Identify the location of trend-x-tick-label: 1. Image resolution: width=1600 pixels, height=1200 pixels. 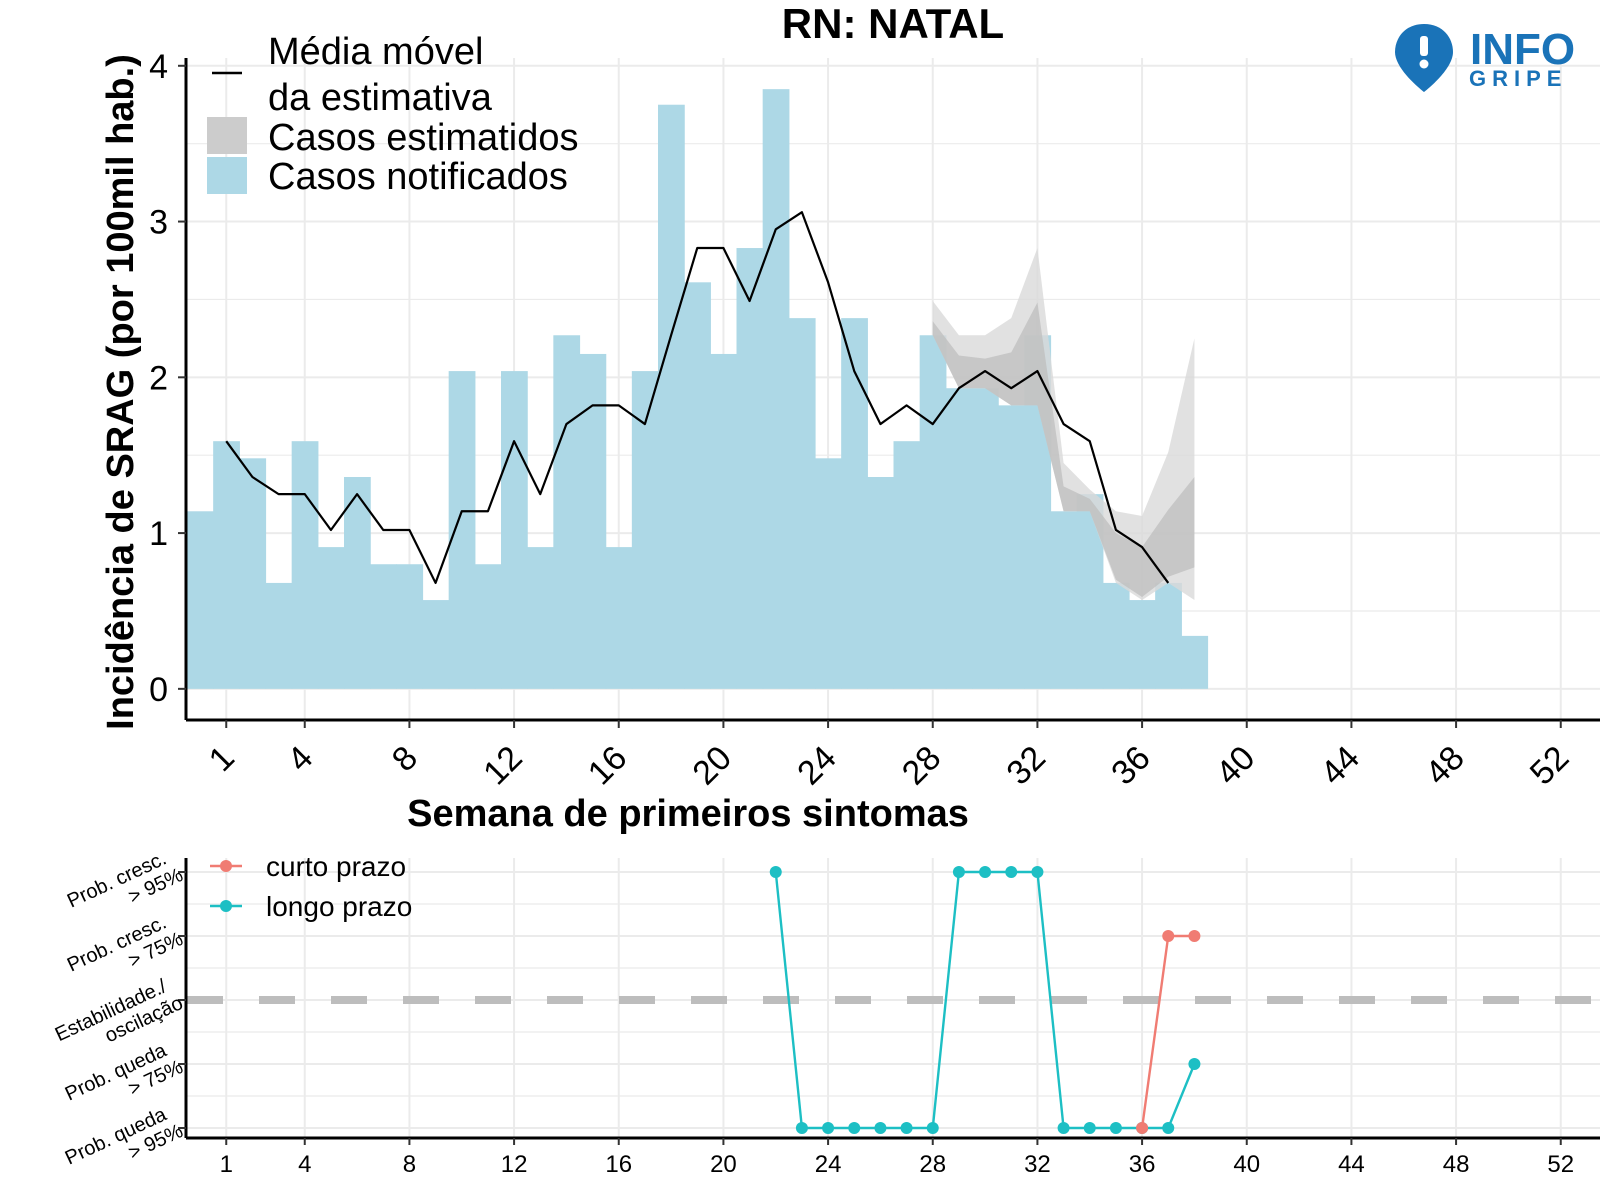
(226, 1164).